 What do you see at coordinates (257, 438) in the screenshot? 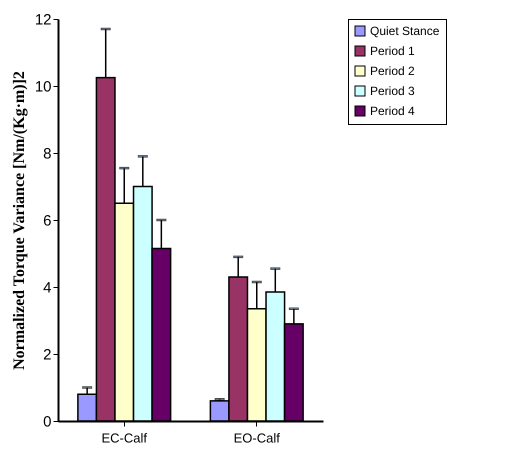
I see `x-tick-label: EO-Calf` at bounding box center [257, 438].